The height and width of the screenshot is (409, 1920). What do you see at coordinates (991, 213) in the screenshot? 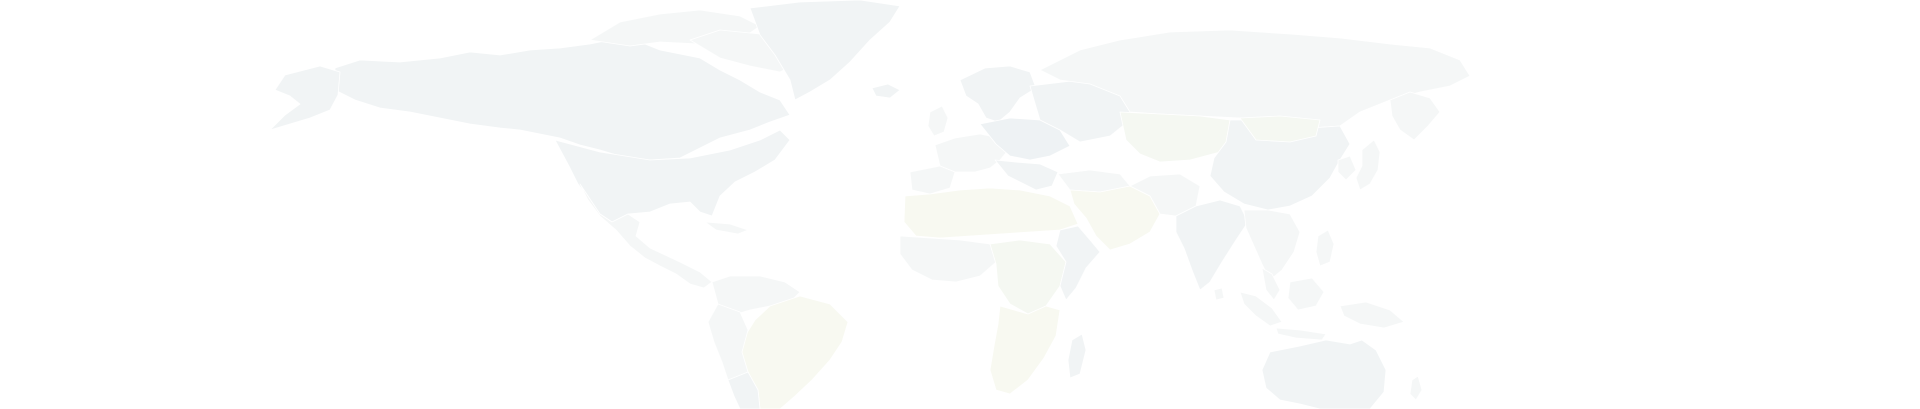
I see `region-north-africa` at bounding box center [991, 213].